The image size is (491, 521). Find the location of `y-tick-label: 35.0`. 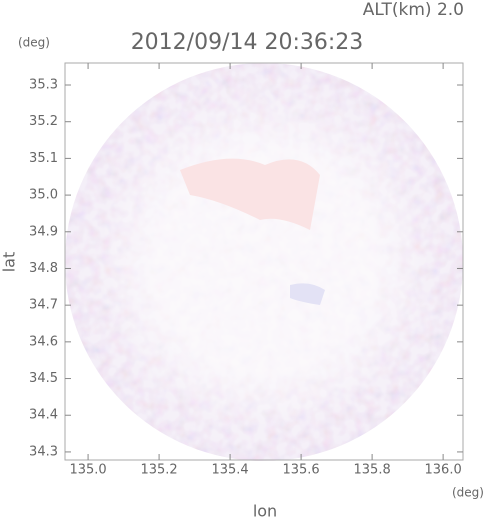

y-tick-label: 35.0 is located at coordinates (43, 195).